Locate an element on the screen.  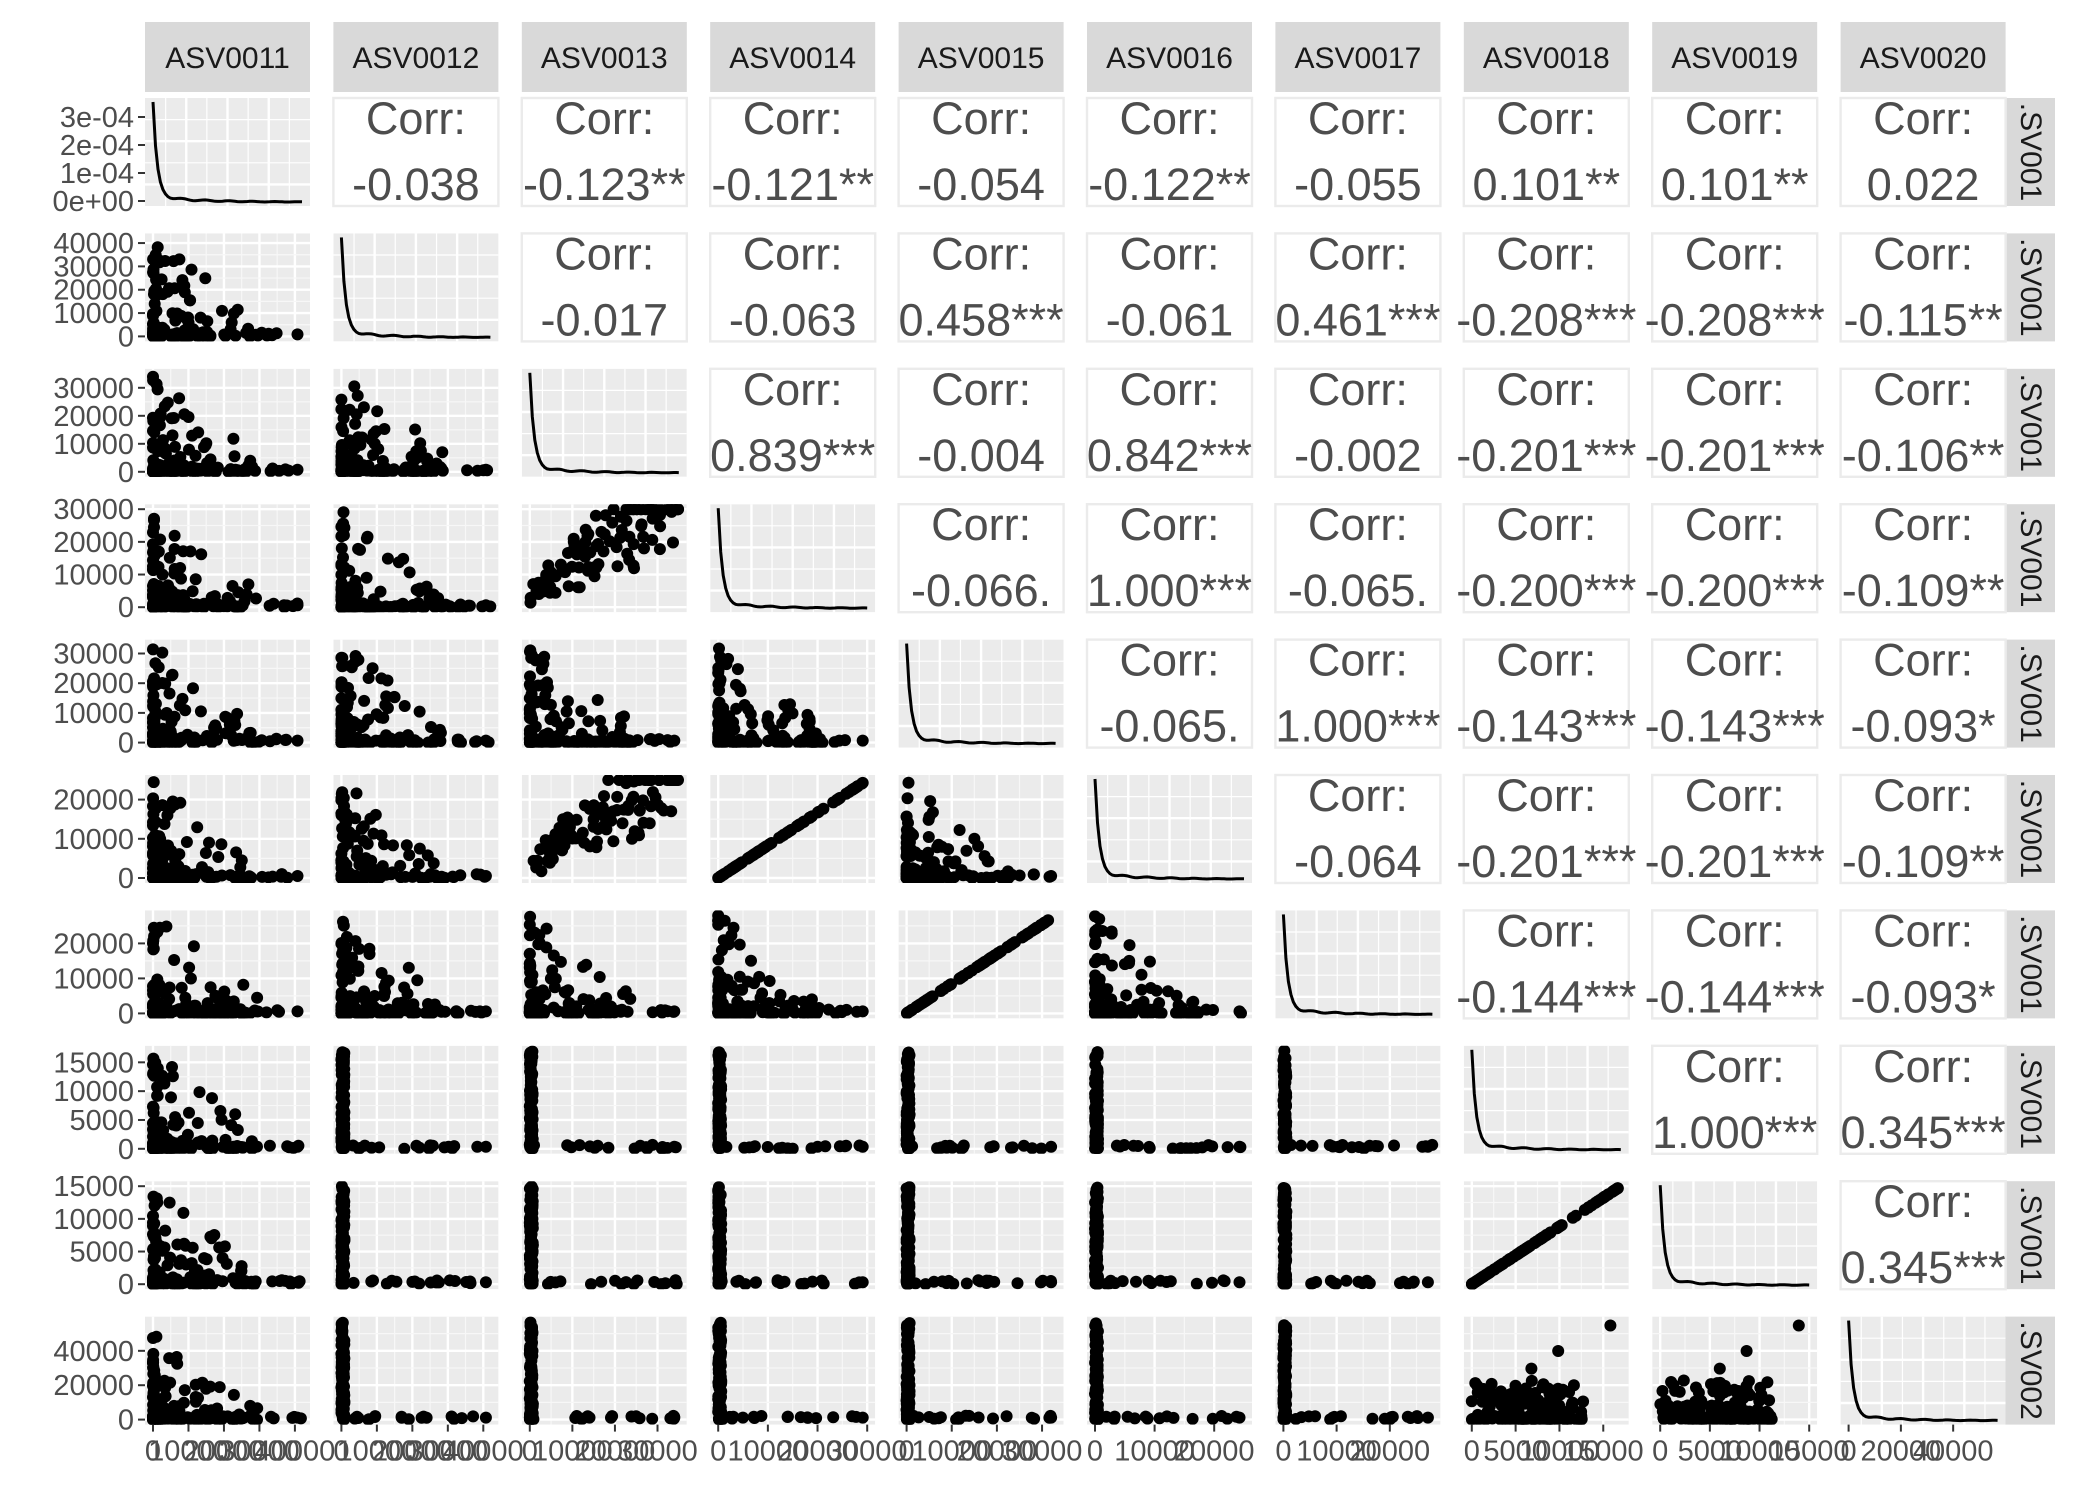
corr-value: -0.061 is located at coordinates (1170, 319).